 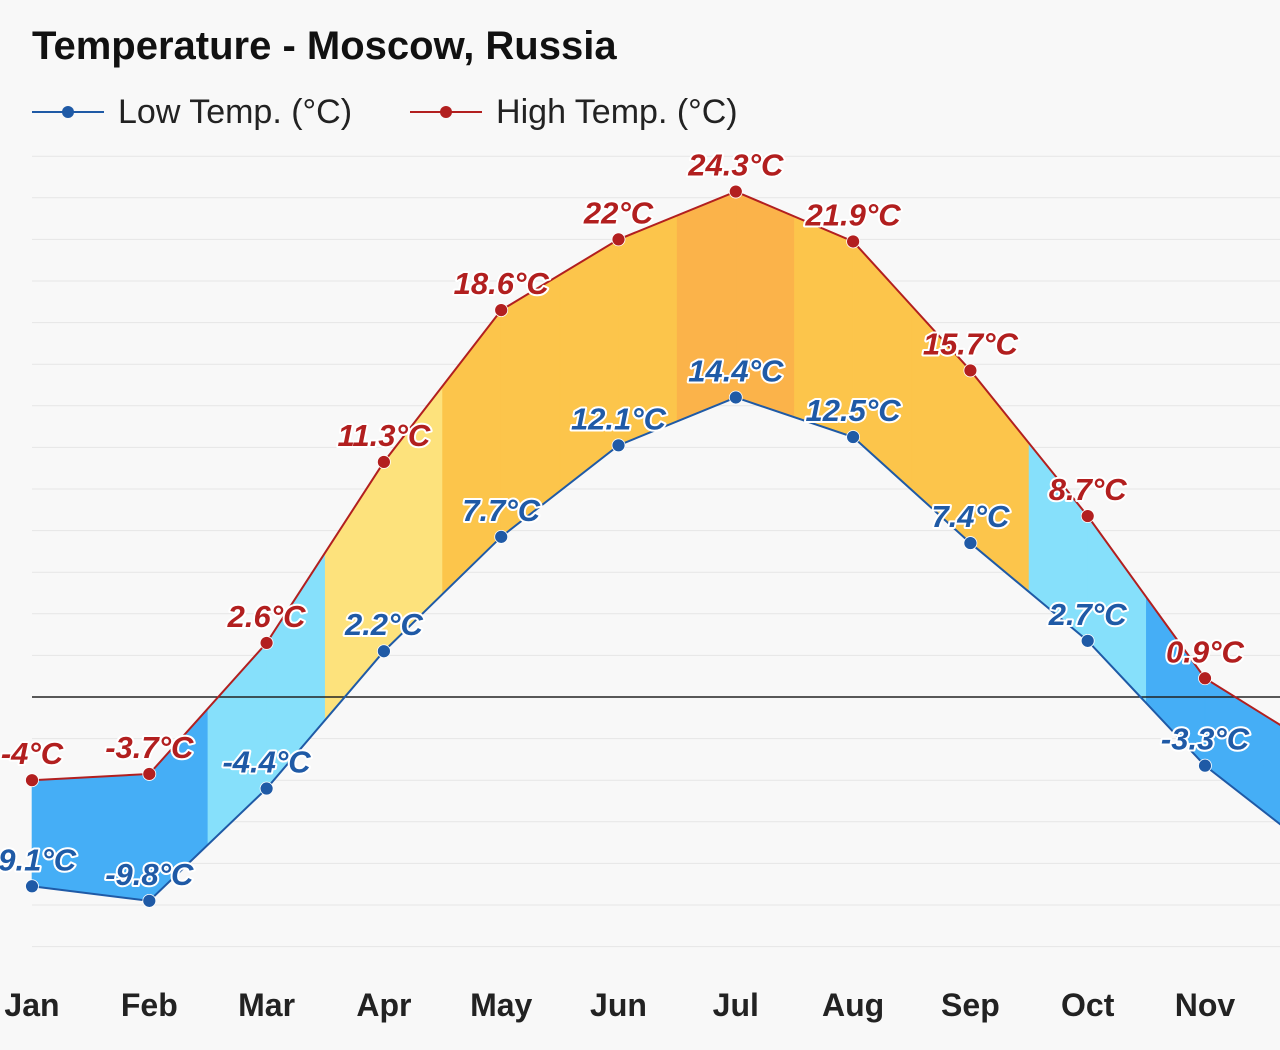 I want to click on data-label-high: 11.3°C, so click(x=383, y=435).